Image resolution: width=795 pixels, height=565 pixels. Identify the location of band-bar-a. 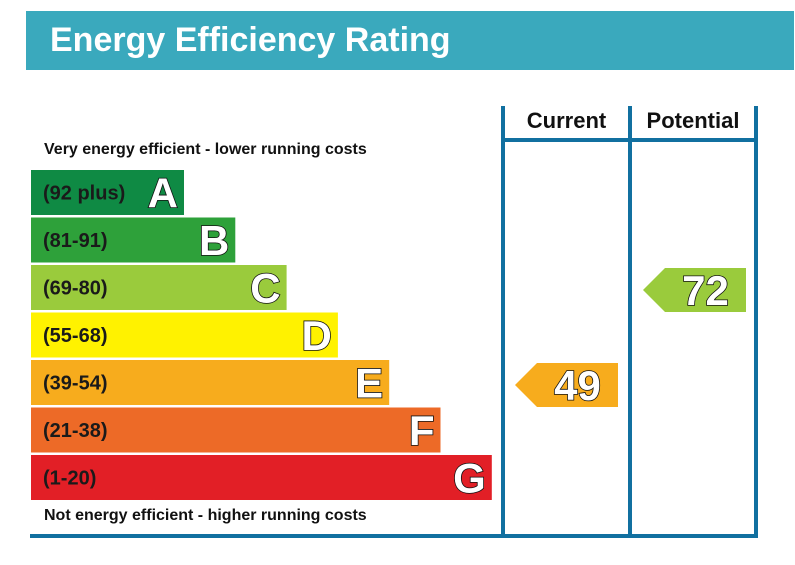
(107, 192).